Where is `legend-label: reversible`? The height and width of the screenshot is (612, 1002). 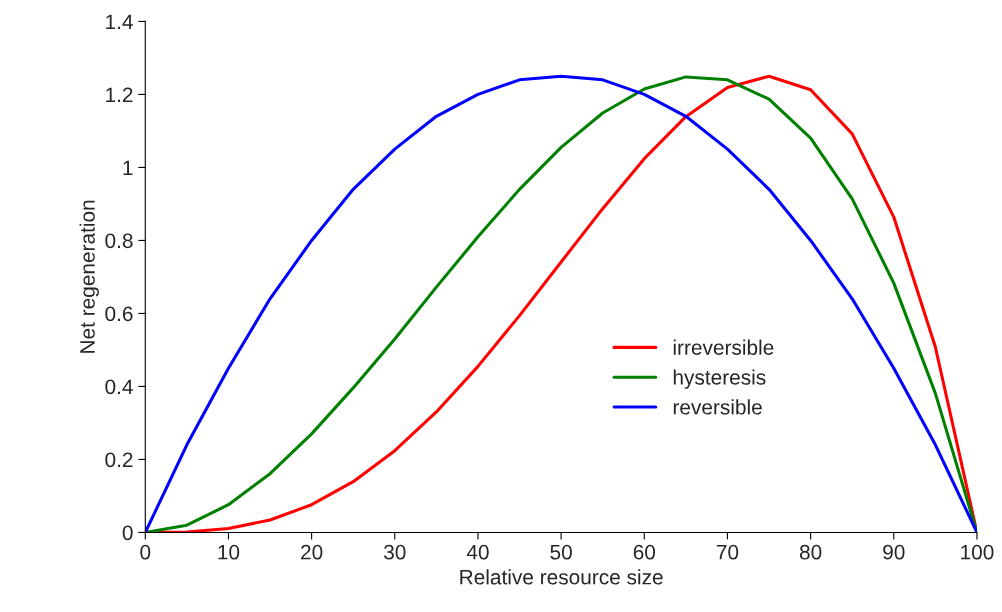 legend-label: reversible is located at coordinates (717, 407).